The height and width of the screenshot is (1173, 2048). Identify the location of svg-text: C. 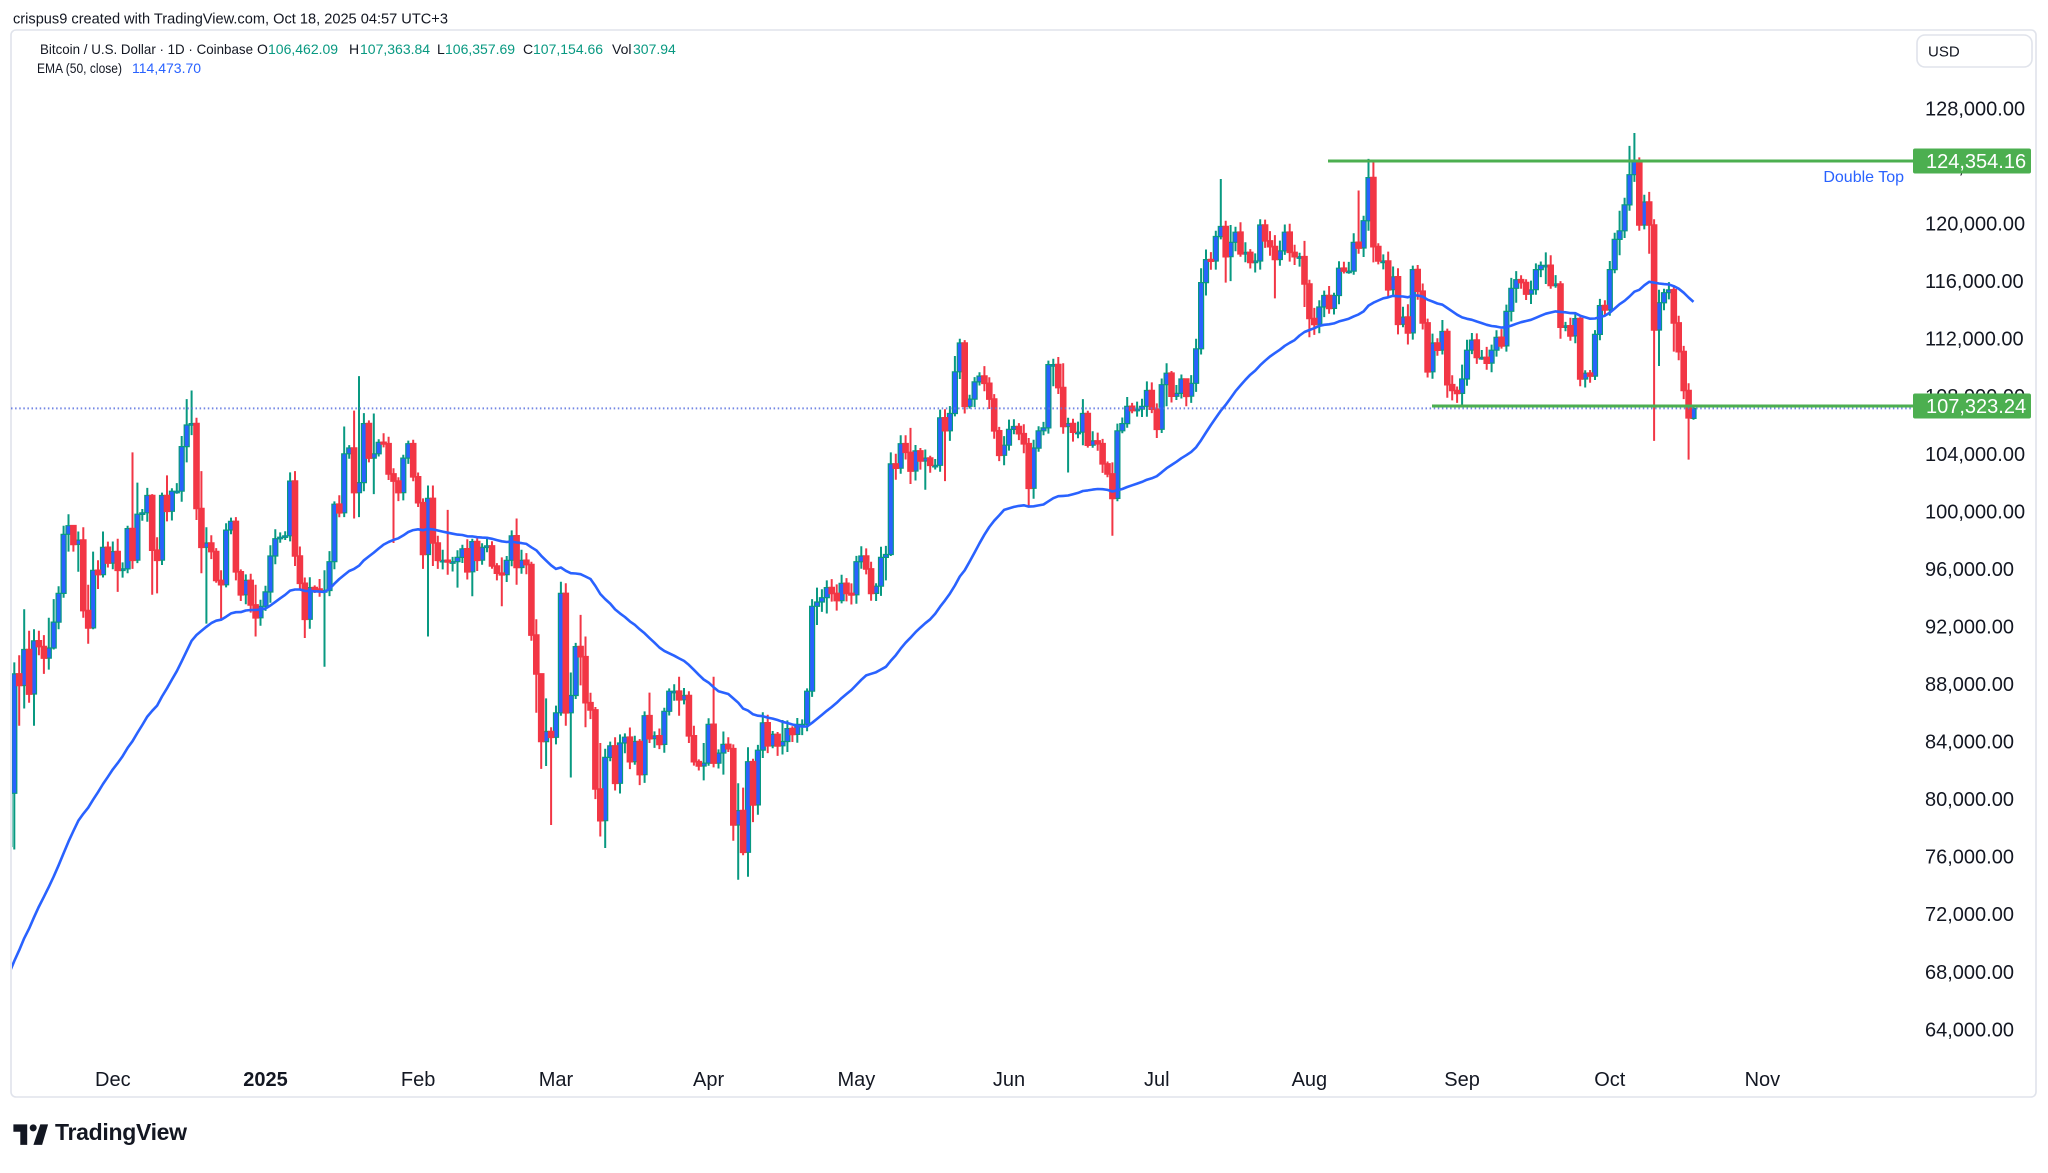
(528, 49).